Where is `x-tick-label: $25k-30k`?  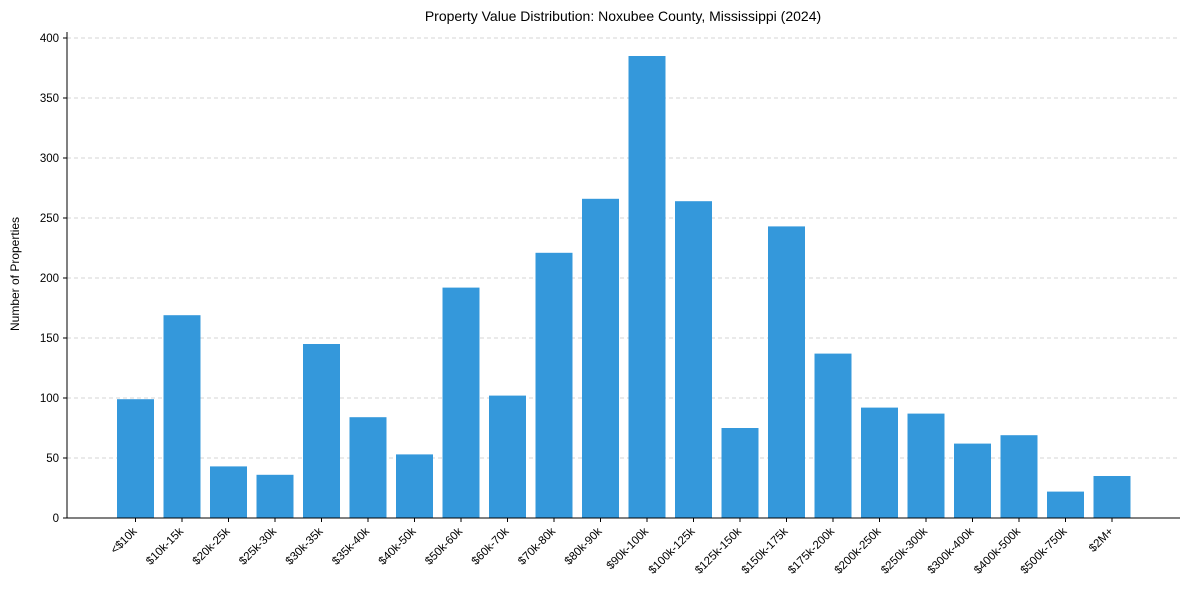 x-tick-label: $25k-30k is located at coordinates (258, 546).